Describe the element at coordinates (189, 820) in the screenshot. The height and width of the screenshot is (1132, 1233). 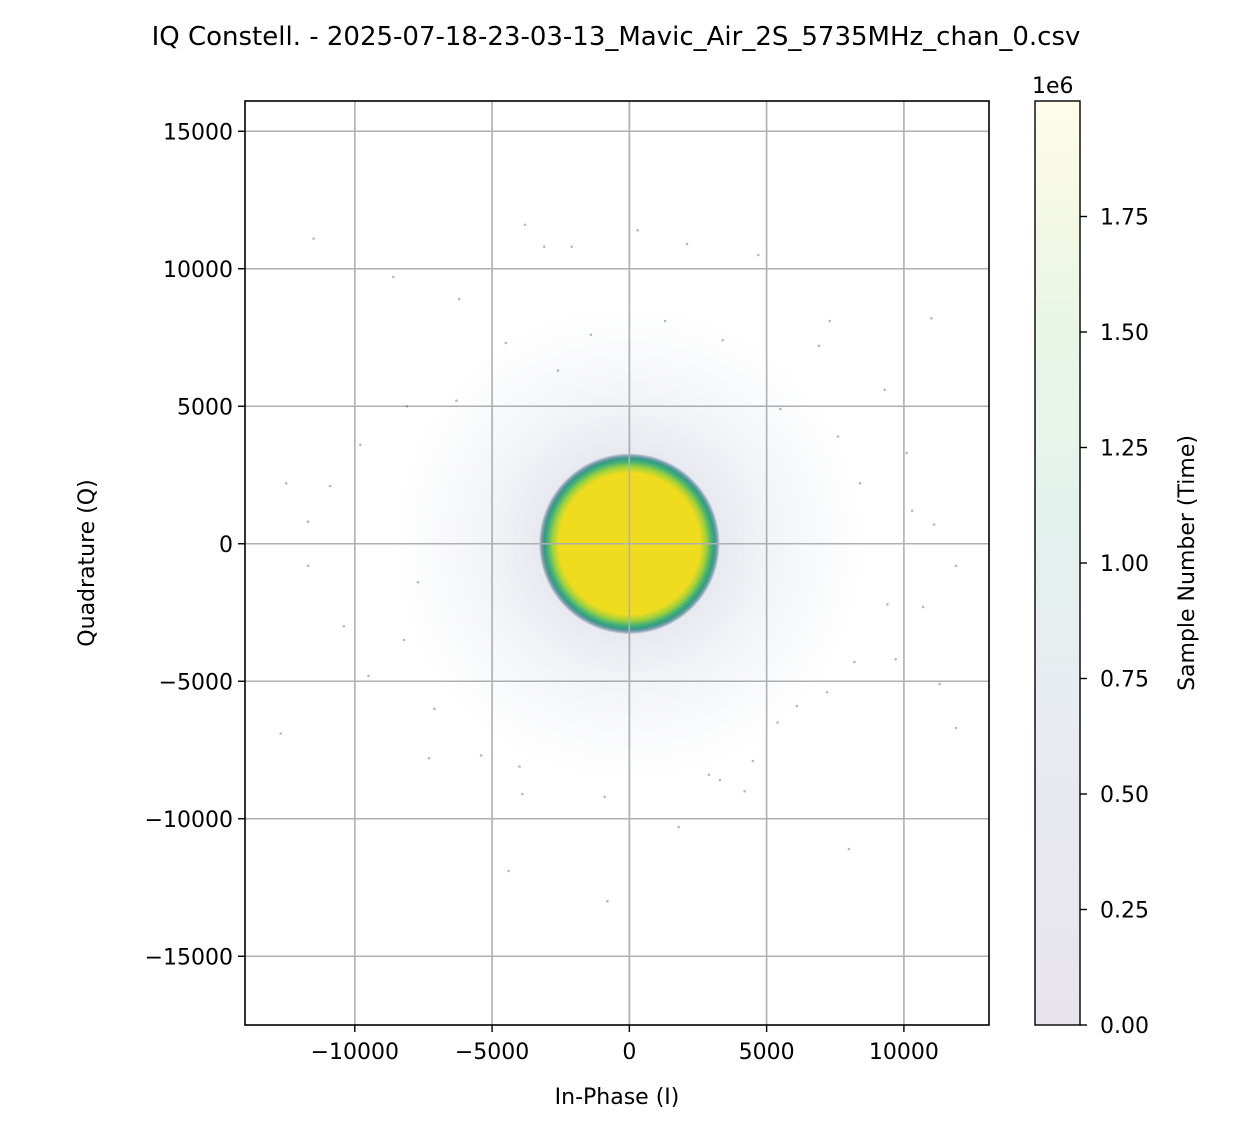
I see `y-tick-label: −10000` at that location.